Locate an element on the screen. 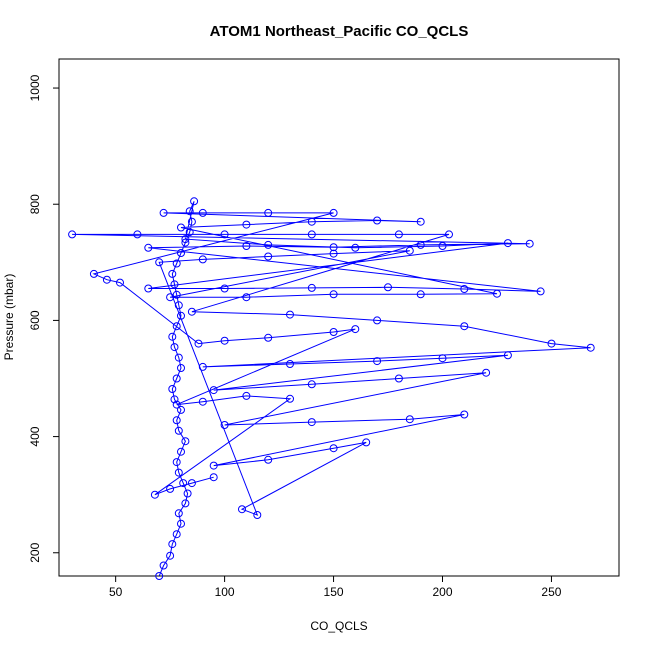  x-tick-label: 100 is located at coordinates (225, 592).